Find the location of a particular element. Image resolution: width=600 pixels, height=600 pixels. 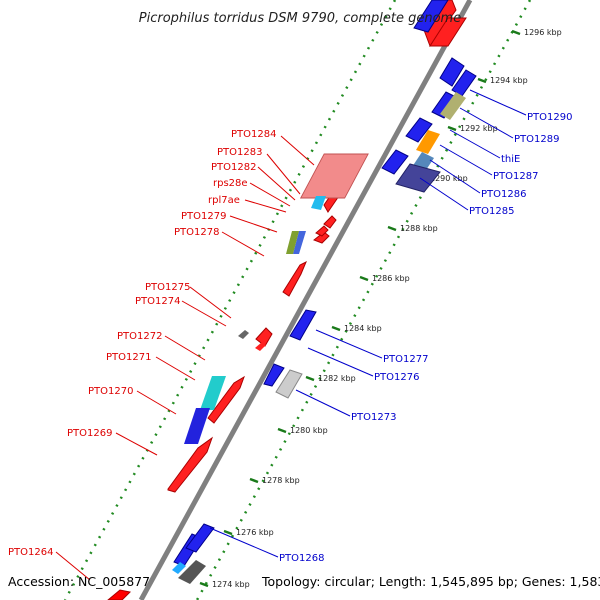

block-teal-pto1270 is located at coordinates (213, 393).